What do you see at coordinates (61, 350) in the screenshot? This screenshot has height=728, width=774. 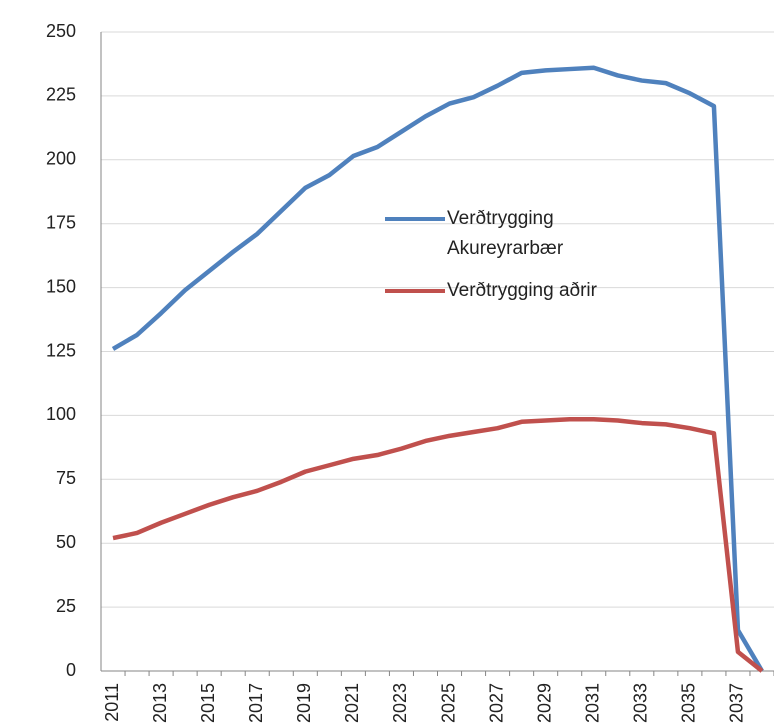 I see `y-tick-label: 125` at bounding box center [61, 350].